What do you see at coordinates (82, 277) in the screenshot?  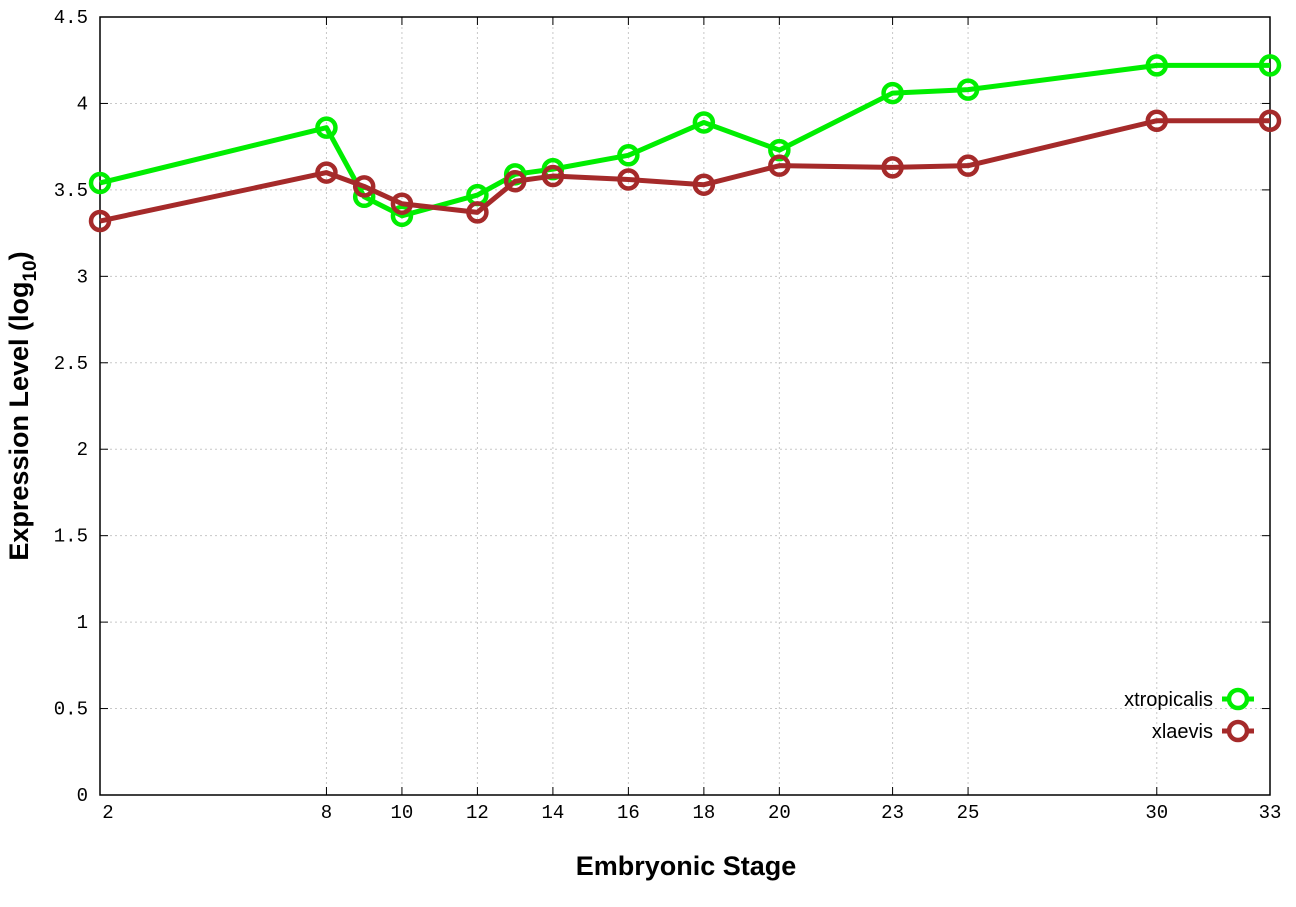 I see `y-tick-label: 3` at bounding box center [82, 277].